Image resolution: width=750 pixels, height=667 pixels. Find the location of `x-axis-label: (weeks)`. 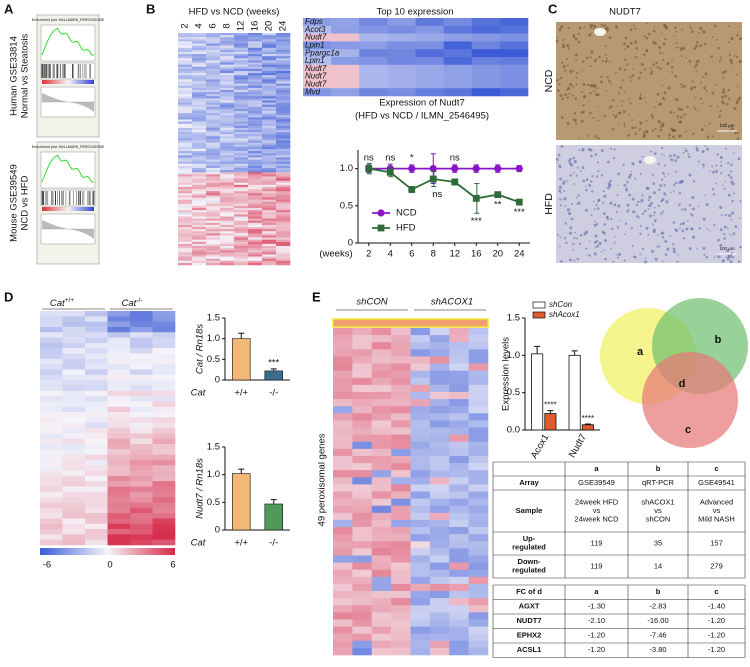

x-axis-label: (weeks) is located at coordinates (335, 254).